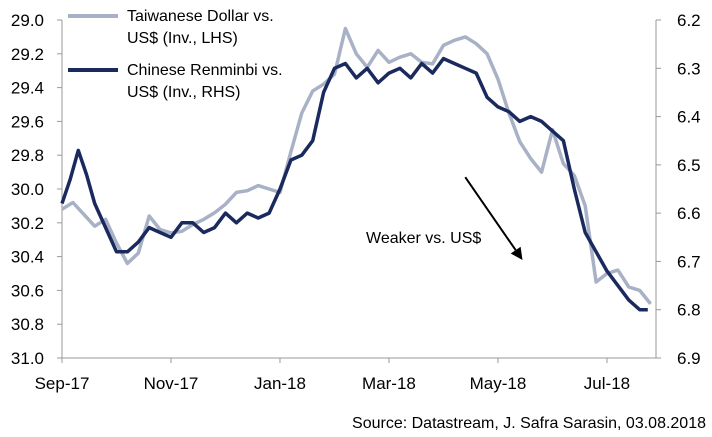 Image resolution: width=712 pixels, height=437 pixels. I want to click on annotation-arrowhead, so click(516, 253).